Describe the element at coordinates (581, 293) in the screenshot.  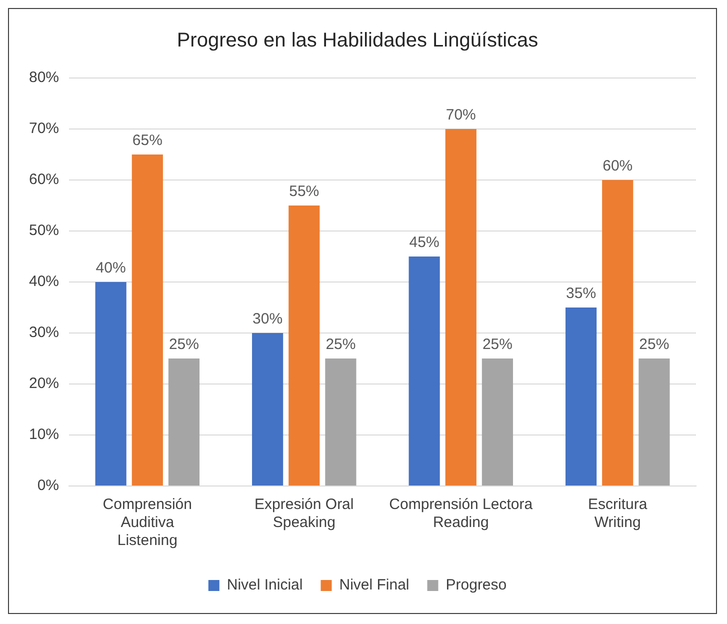
I see `data-label: 35%` at that location.